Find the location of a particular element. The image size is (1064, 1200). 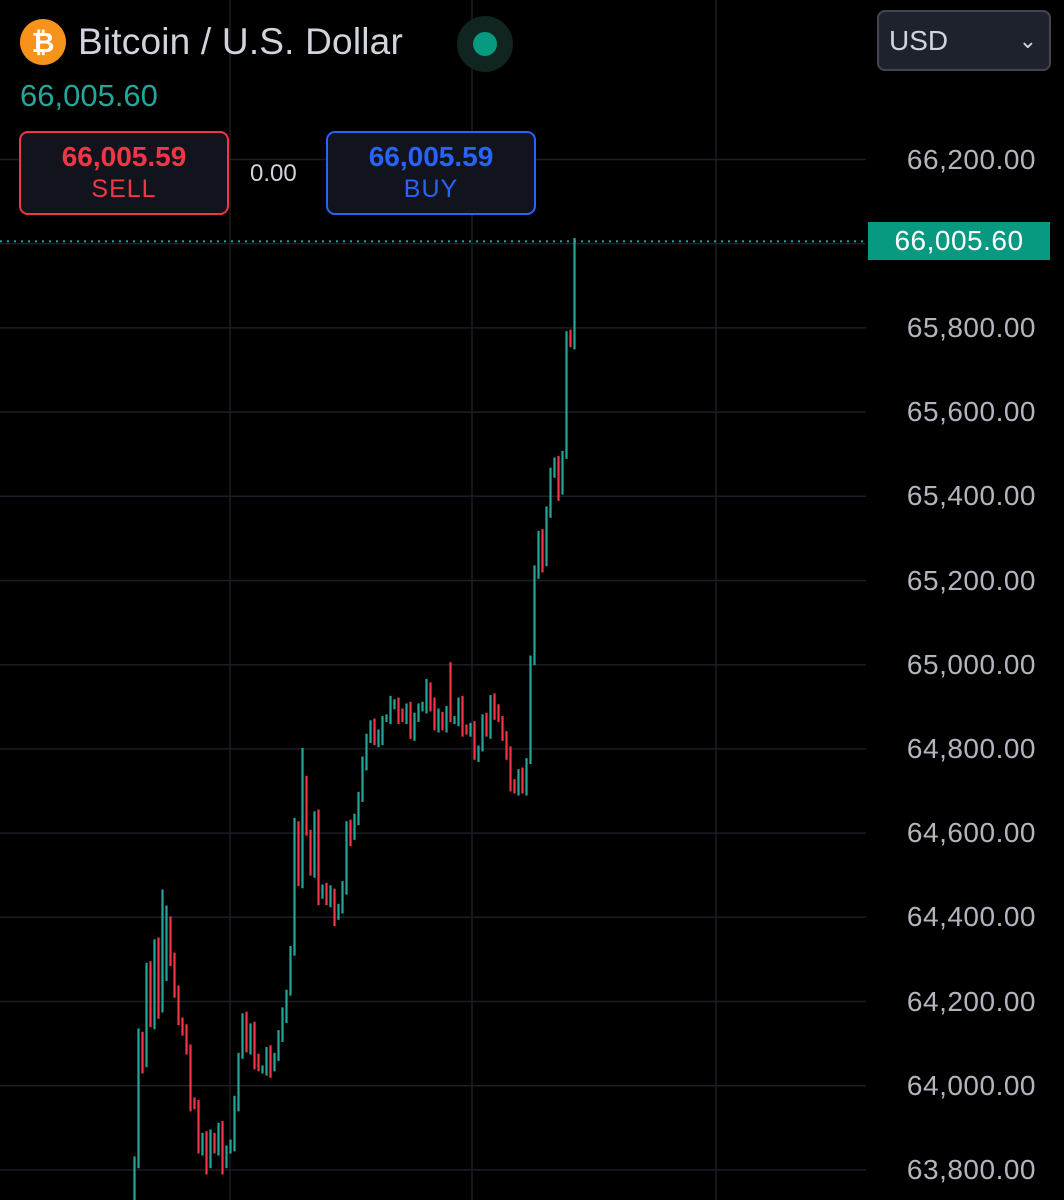

price-axis-label: 64,400.00 is located at coordinates (971, 917).